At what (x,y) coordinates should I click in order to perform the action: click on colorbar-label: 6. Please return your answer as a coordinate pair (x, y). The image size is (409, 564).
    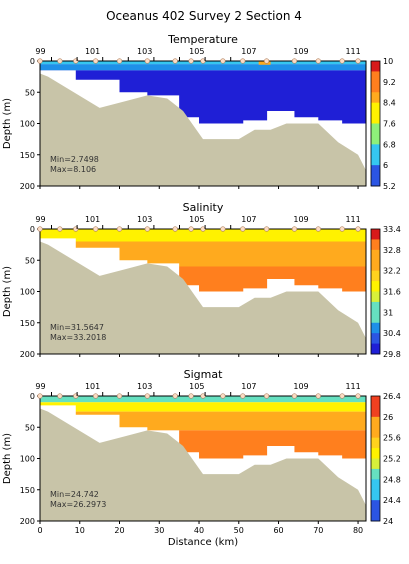
    Looking at the image, I should click on (385, 165).